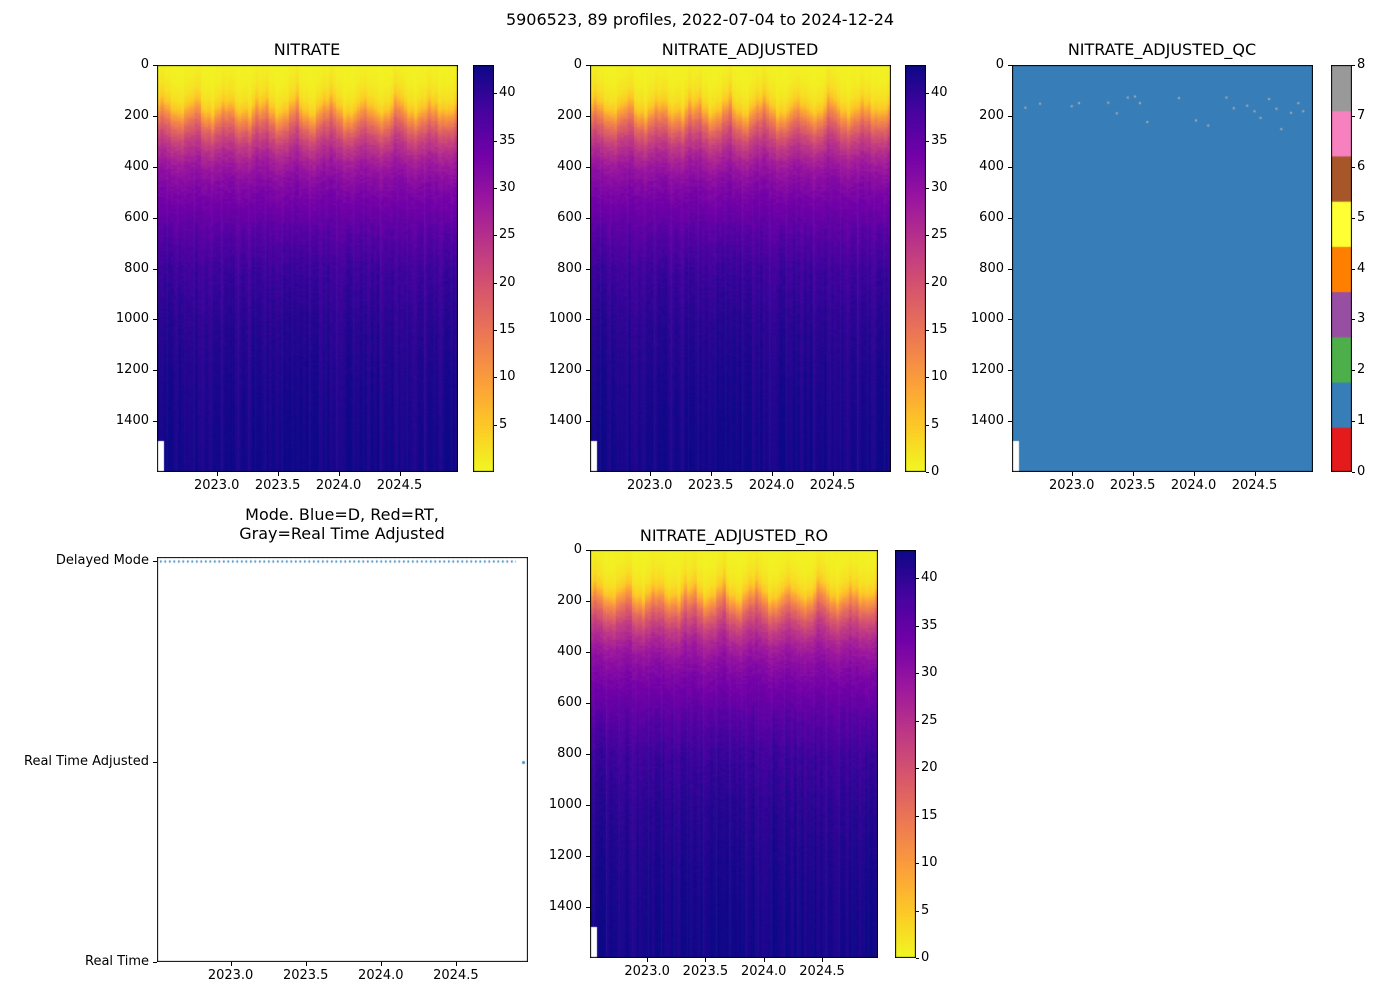  I want to click on y-tick-label: Real Time Adjusted, so click(86, 761).